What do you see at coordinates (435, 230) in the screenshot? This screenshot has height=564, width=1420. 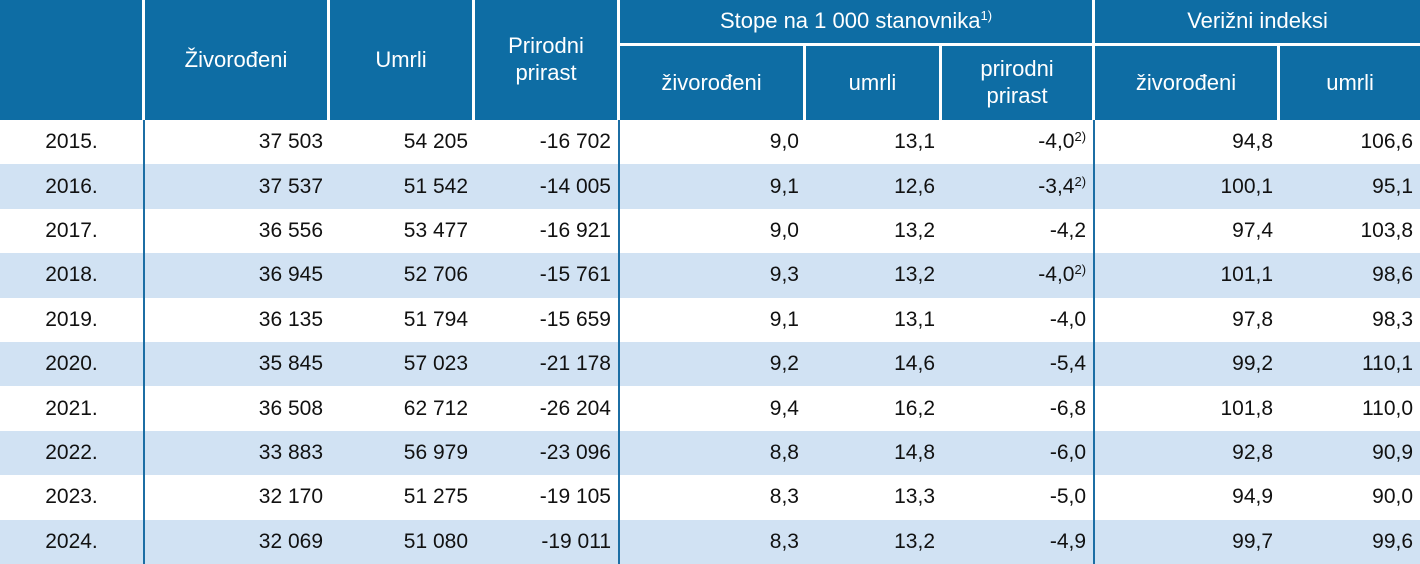 I see `cell-deaths: 53 477` at bounding box center [435, 230].